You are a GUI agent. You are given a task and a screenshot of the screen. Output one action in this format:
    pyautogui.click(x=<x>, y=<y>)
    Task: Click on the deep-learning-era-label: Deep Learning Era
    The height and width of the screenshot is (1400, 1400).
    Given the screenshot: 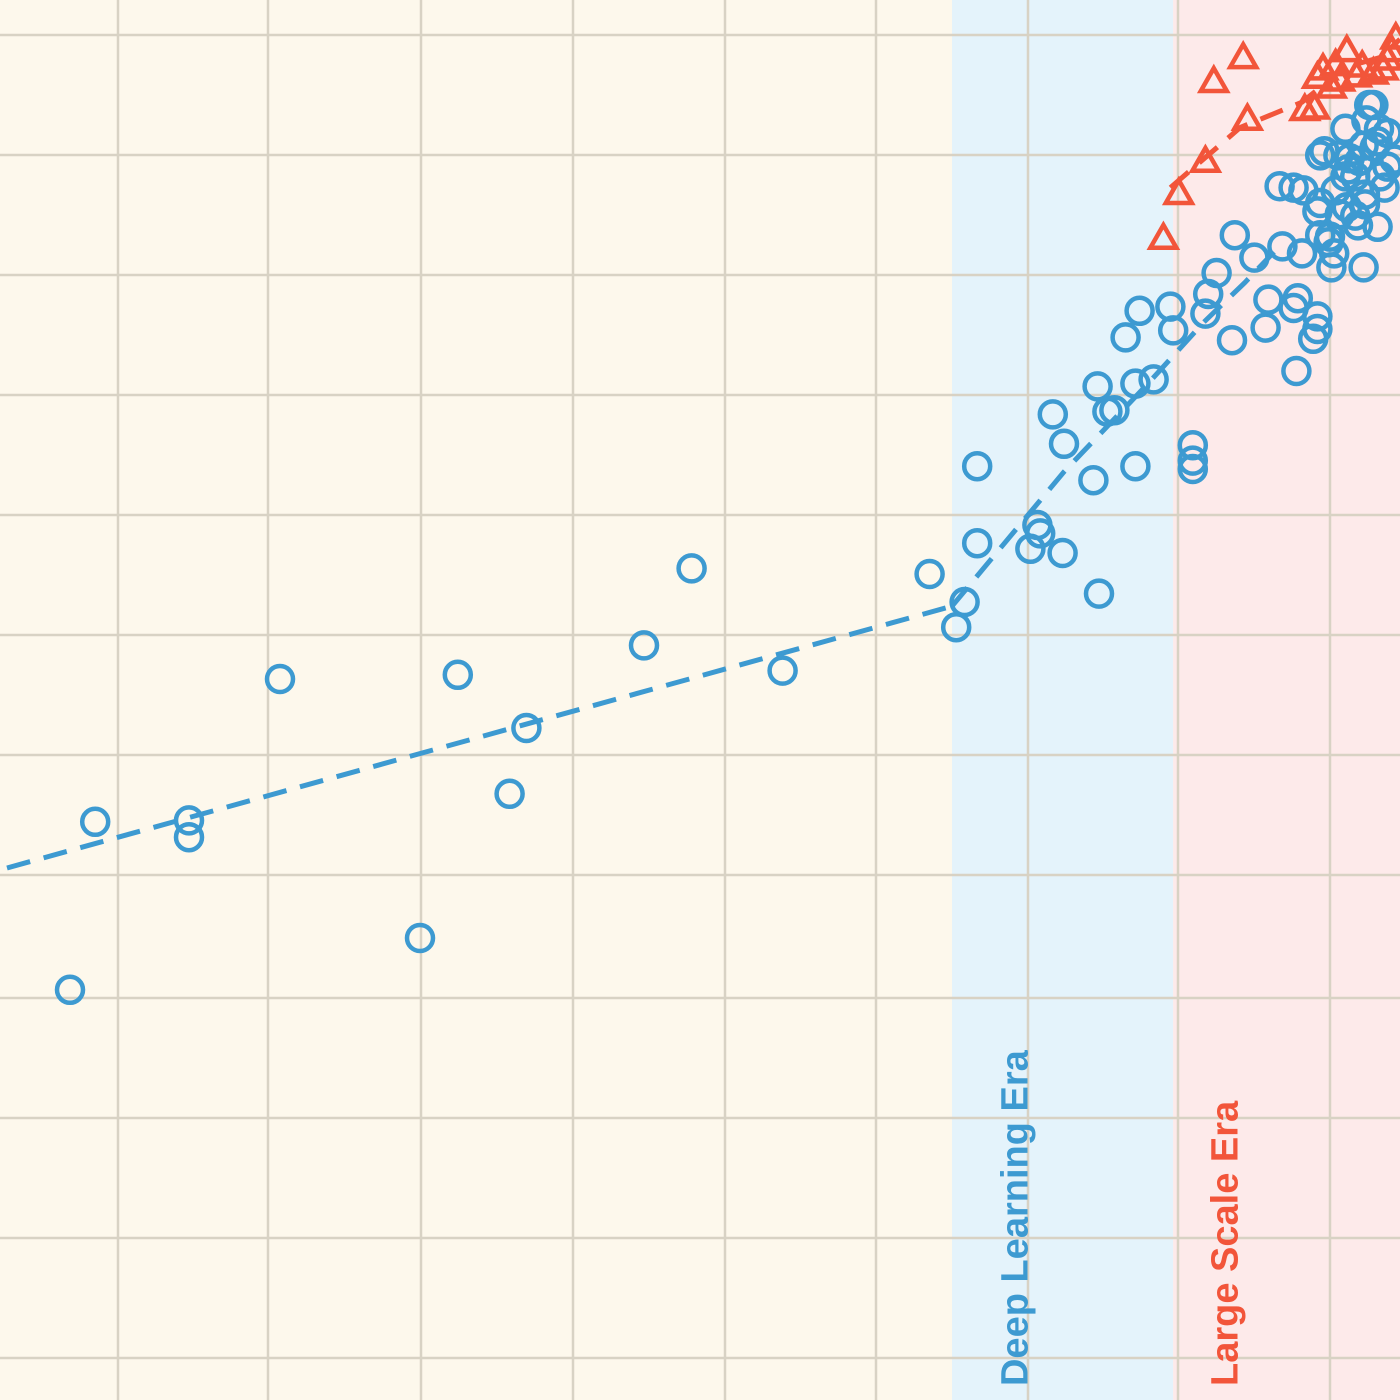 What is the action you would take?
    pyautogui.click(x=1016, y=1217)
    